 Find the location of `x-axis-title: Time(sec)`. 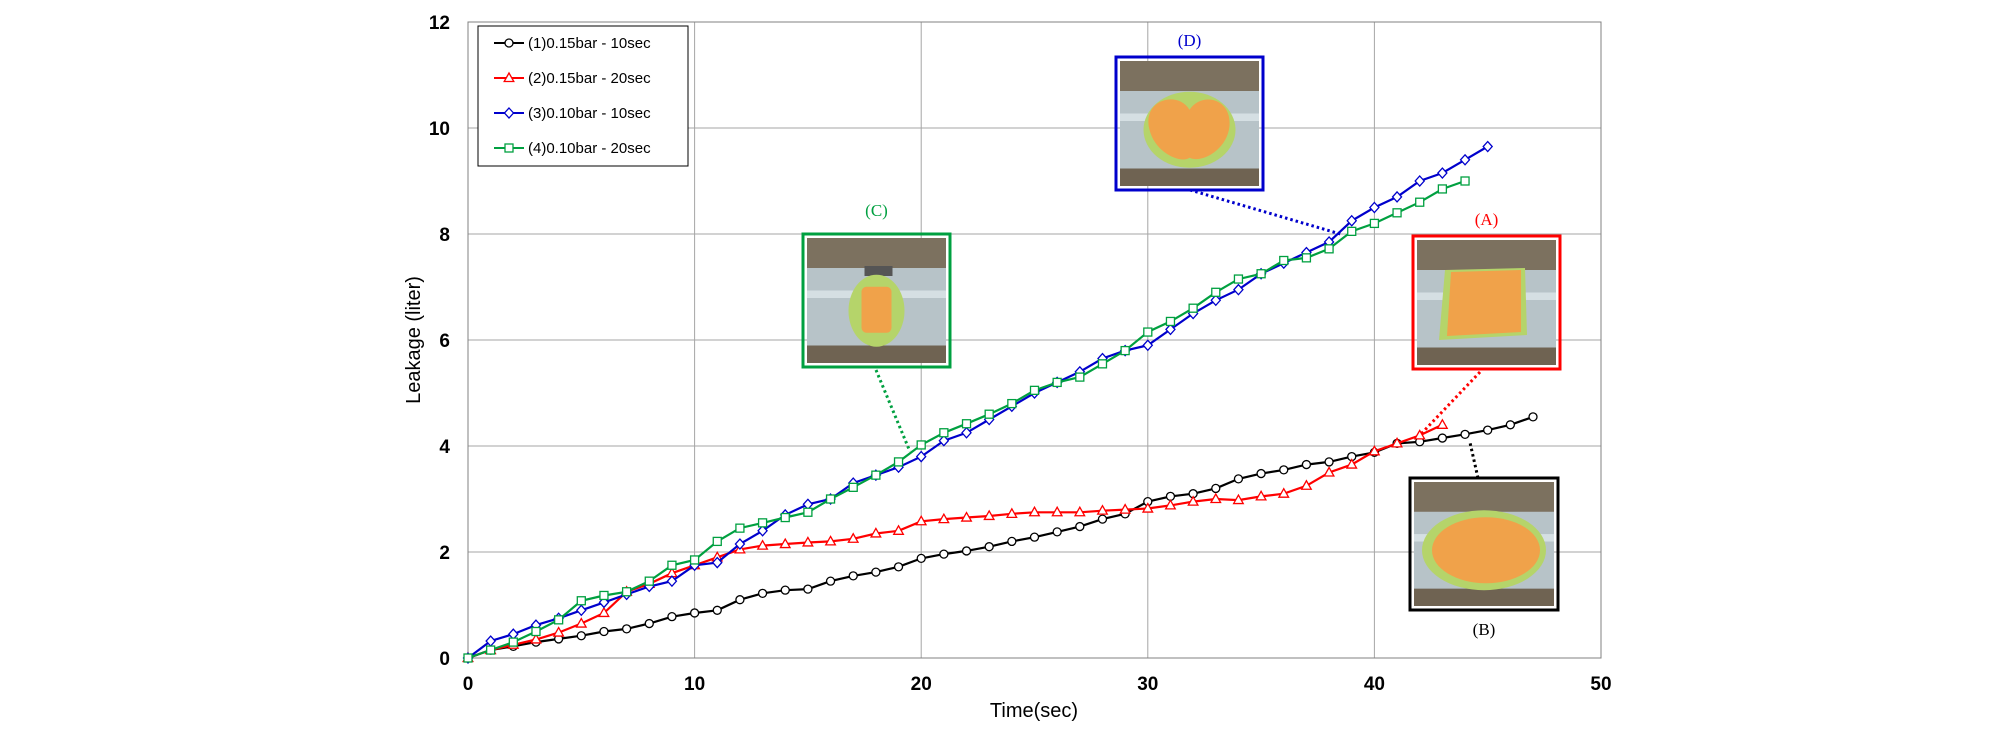

x-axis-title: Time(sec) is located at coordinates (1034, 711).